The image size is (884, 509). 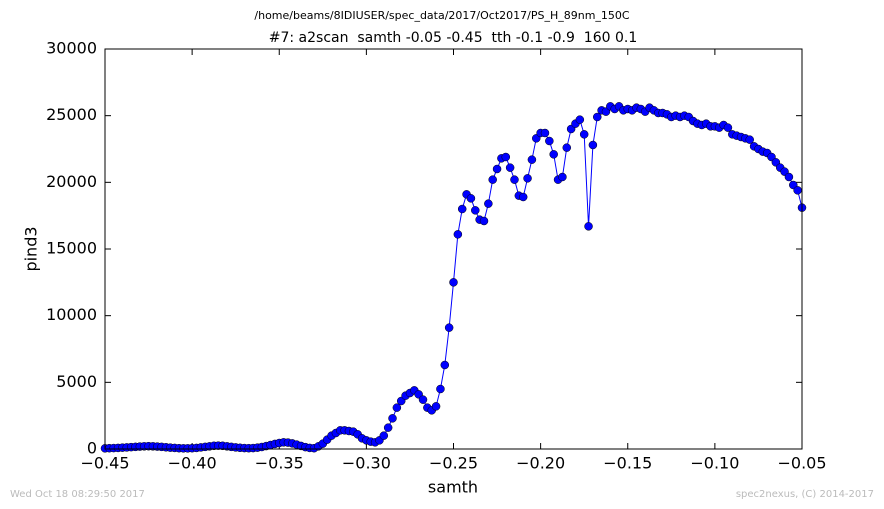 I want to click on y-tick-label: 30000, so click(x=71, y=48).